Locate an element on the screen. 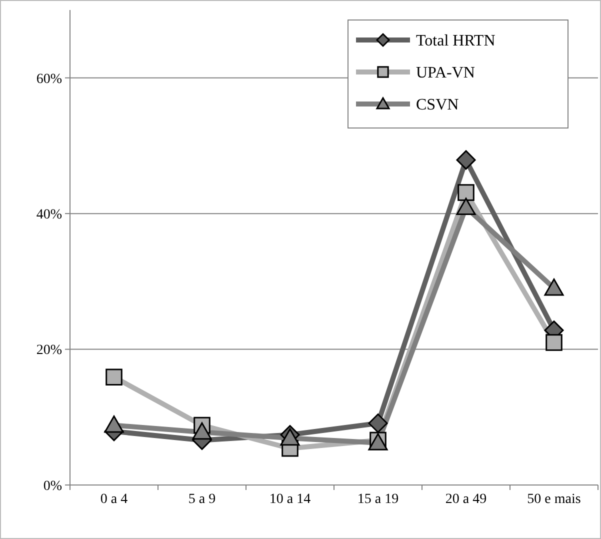 The image size is (601, 539). x-tick-label: 50 e mais is located at coordinates (554, 499).